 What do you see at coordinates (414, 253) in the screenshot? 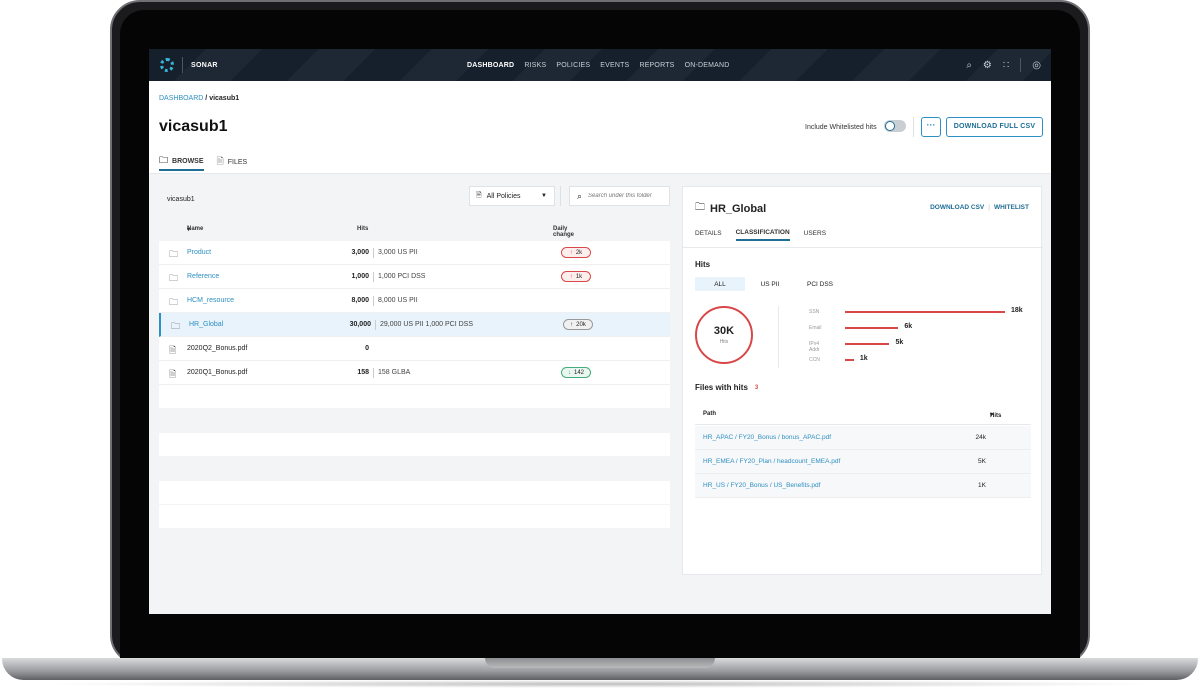
I see `table-row: 🗀 Product 3,000 3,000 US PII ↑ 2k` at bounding box center [414, 253].